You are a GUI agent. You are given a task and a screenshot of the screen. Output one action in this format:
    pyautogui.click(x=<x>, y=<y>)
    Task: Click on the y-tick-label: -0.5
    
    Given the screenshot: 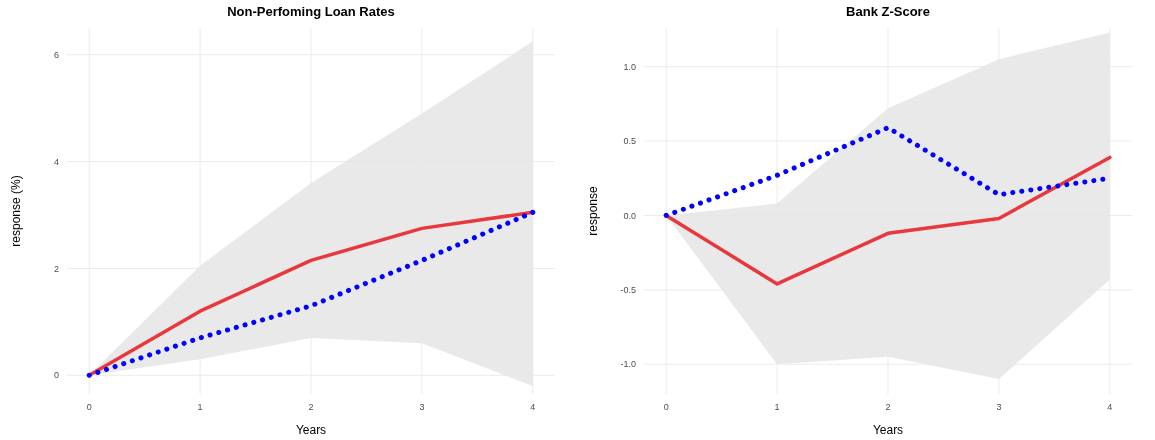 What is the action you would take?
    pyautogui.click(x=628, y=290)
    